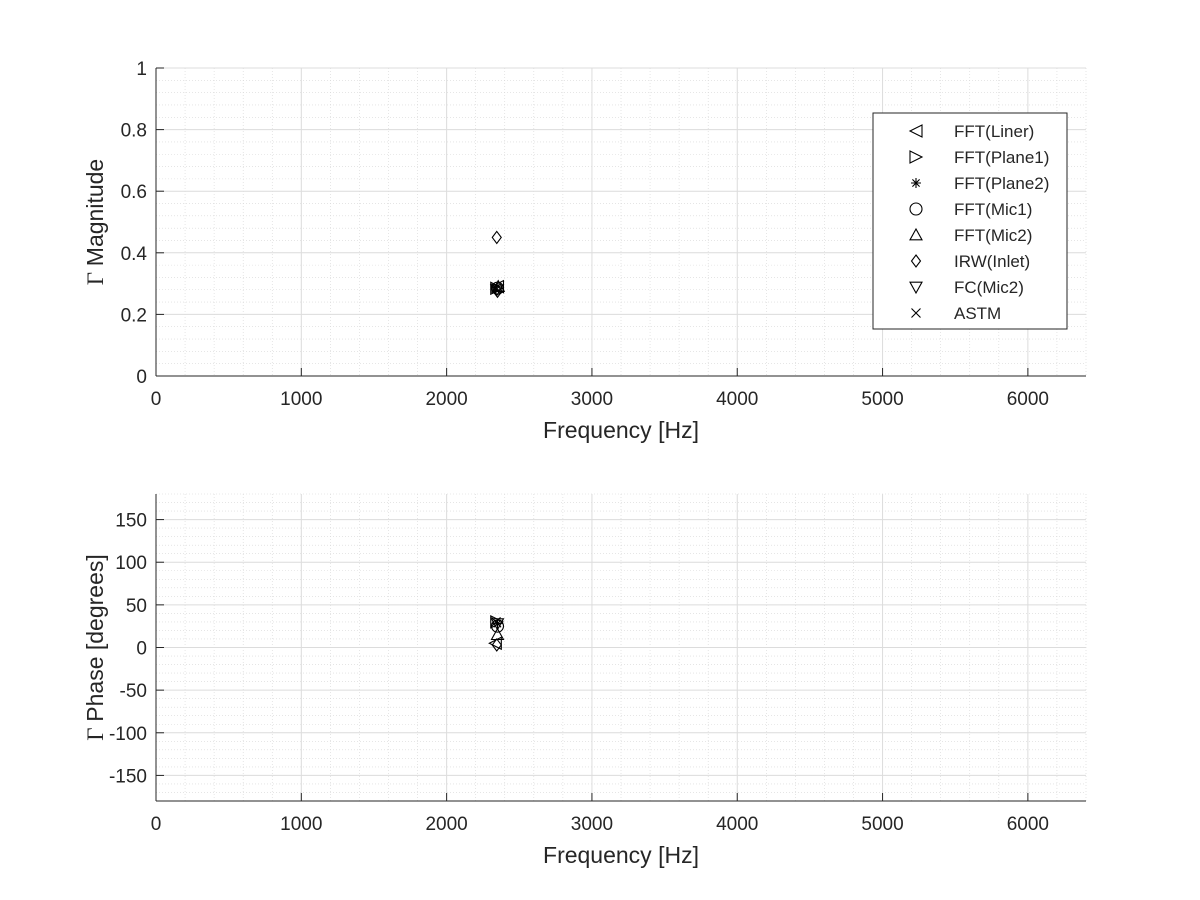 Image resolution: width=1200 pixels, height=900 pixels. What do you see at coordinates (134, 254) in the screenshot?
I see `y-tick-label: 0.4` at bounding box center [134, 254].